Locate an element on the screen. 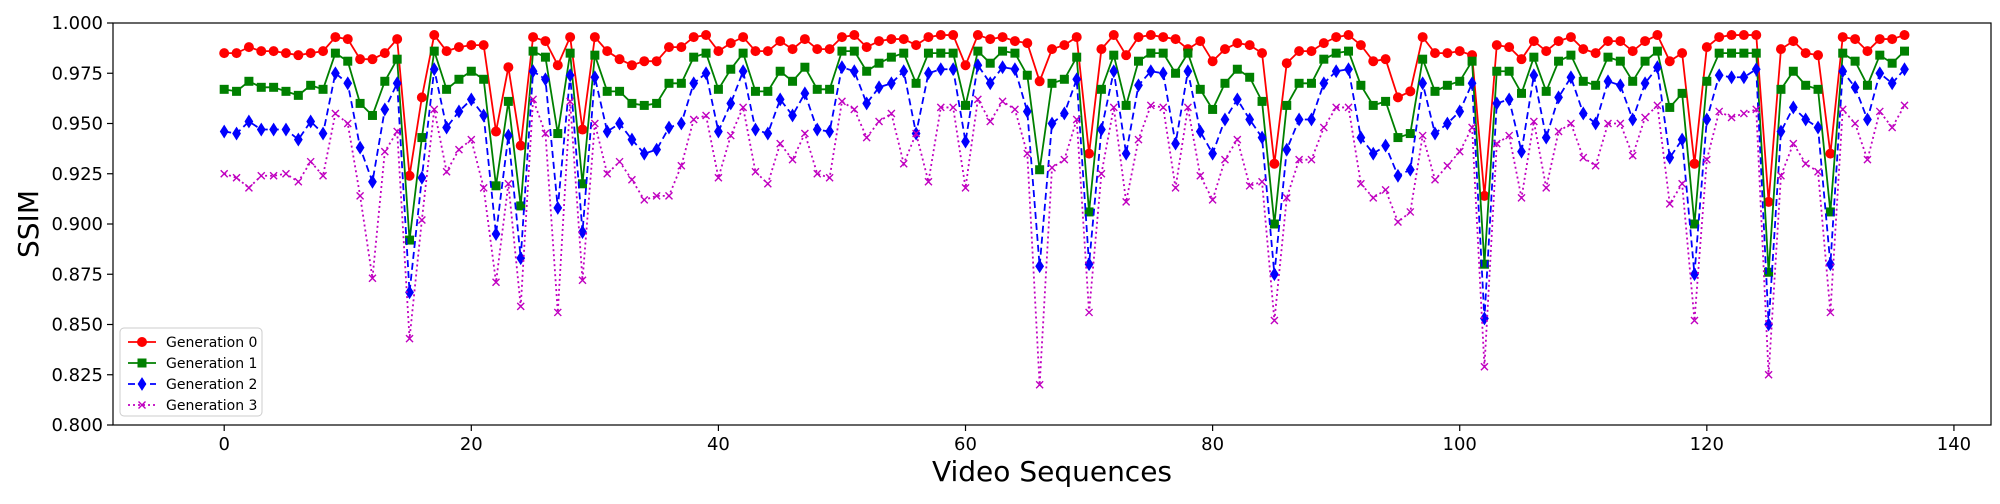 This screenshot has height=504, width=2000. x-axis-label: Video Sequences is located at coordinates (1052, 471).